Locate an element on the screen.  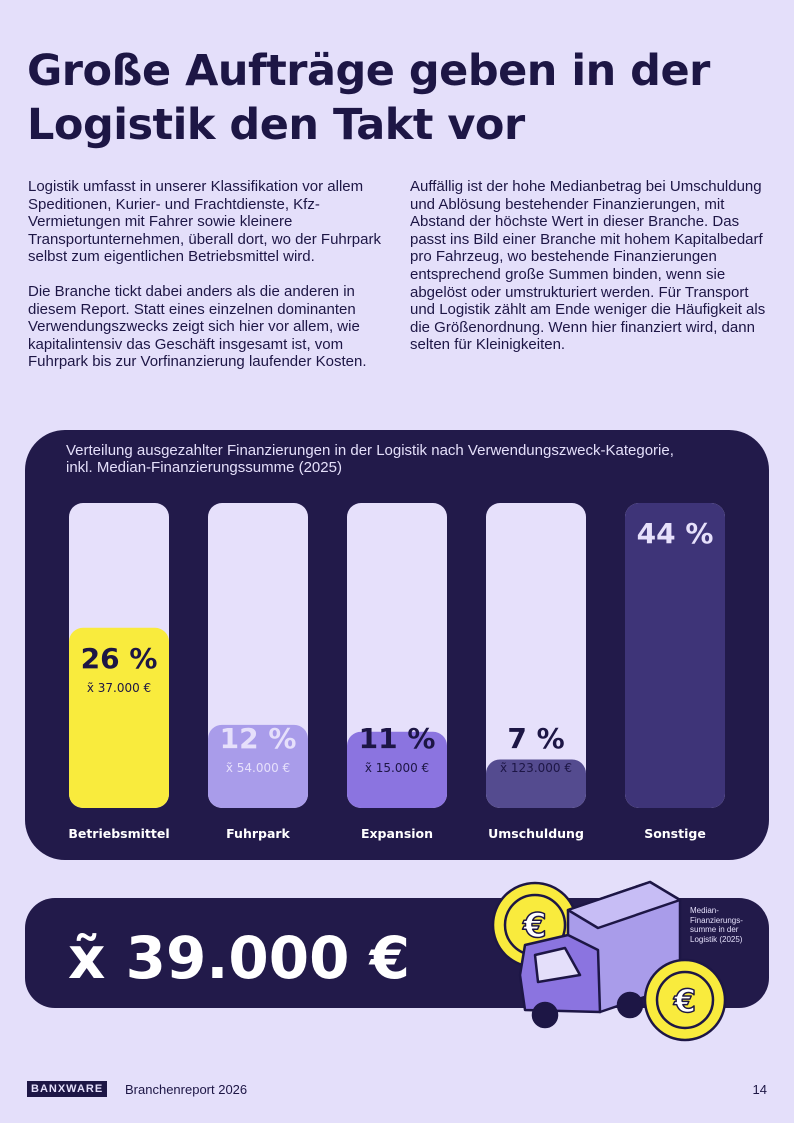
x-tick-label: Expansion is located at coordinates (397, 833).